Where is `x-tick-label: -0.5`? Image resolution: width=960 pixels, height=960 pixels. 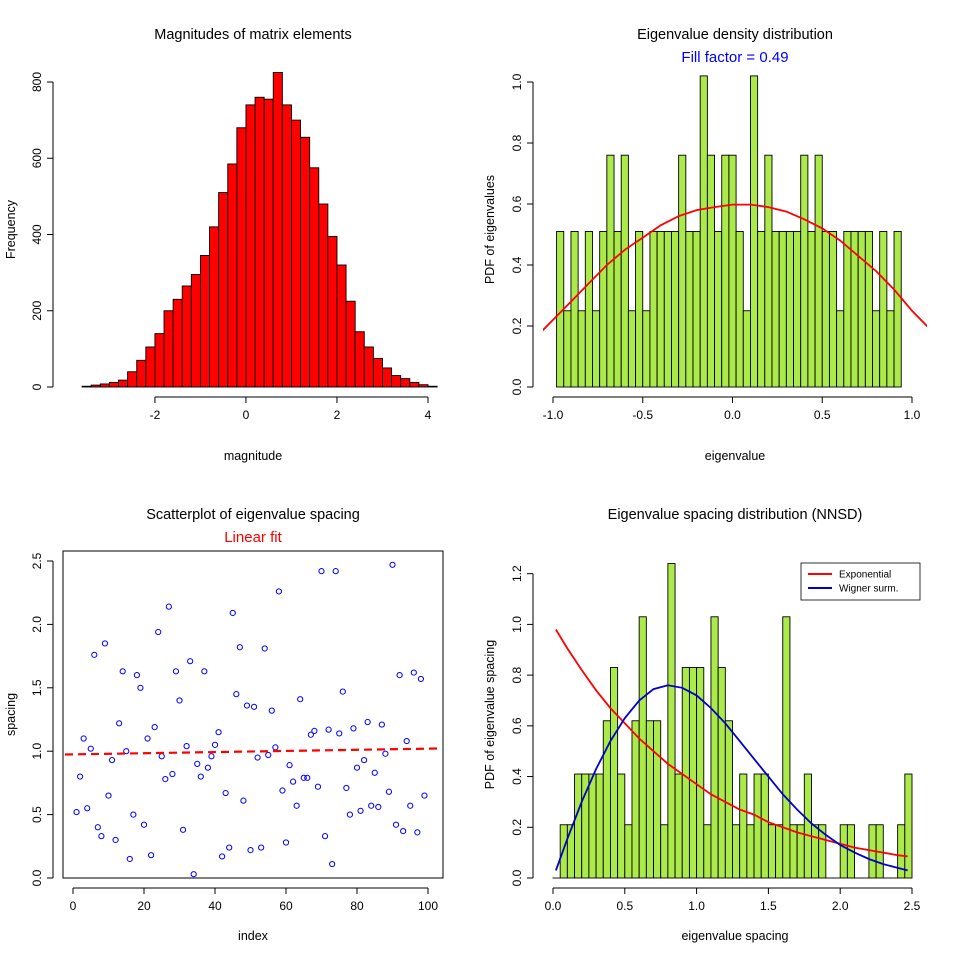 x-tick-label: -0.5 is located at coordinates (642, 415).